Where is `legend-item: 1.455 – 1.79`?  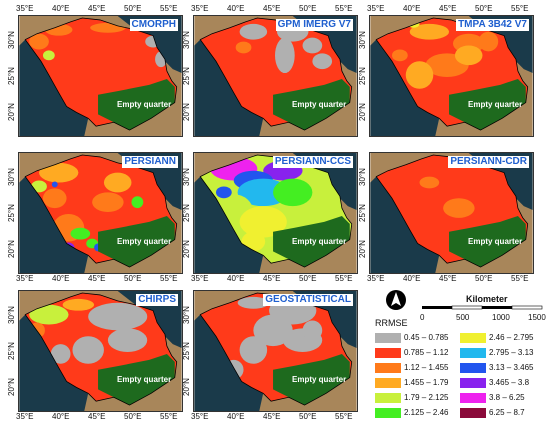
legend-item: 1.455 – 1.79 is located at coordinates (411, 382).